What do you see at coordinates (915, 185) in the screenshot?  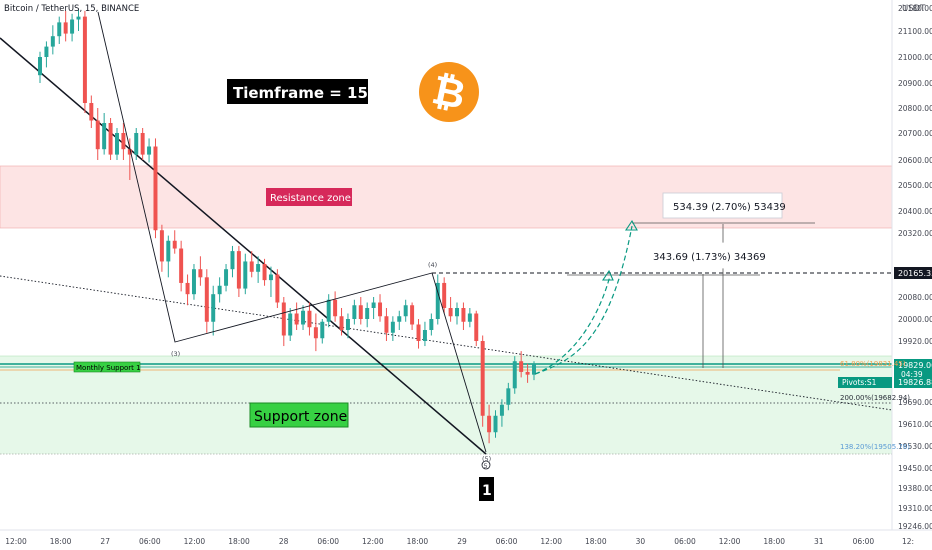 I see `y-tick-label: 20500.00` at bounding box center [915, 185].